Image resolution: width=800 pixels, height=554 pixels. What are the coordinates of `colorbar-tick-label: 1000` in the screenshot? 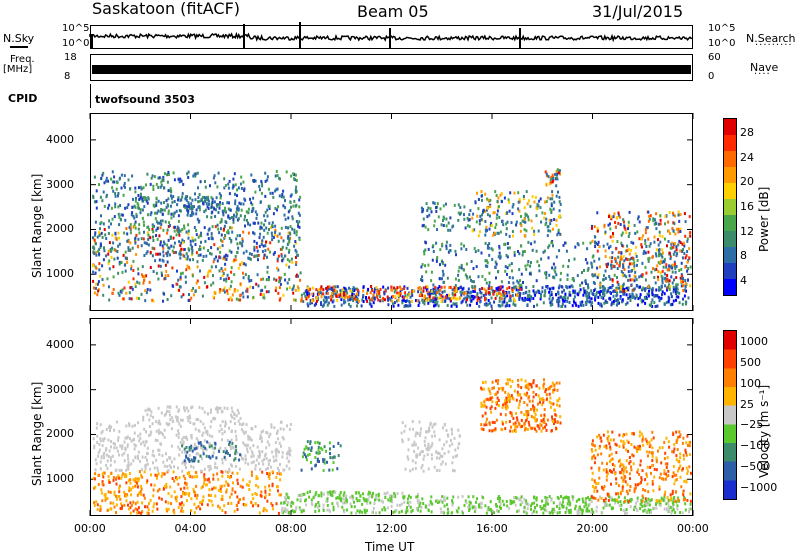 It's located at (754, 342).